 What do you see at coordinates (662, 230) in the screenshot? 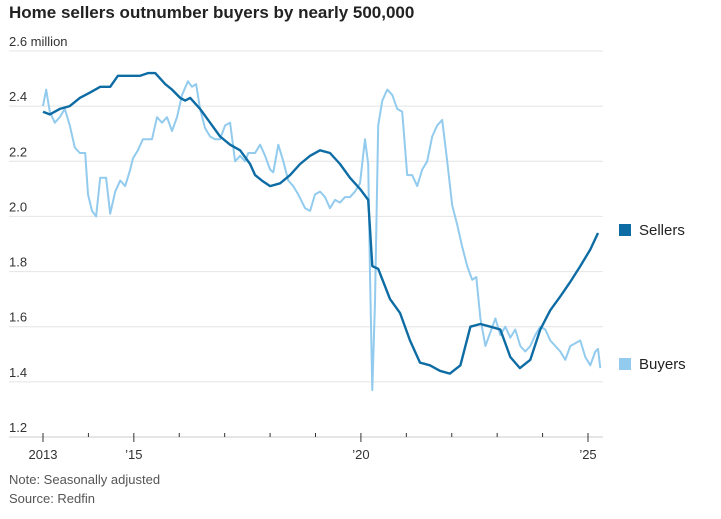
I see `legend-label-sellers: Sellers` at bounding box center [662, 230].